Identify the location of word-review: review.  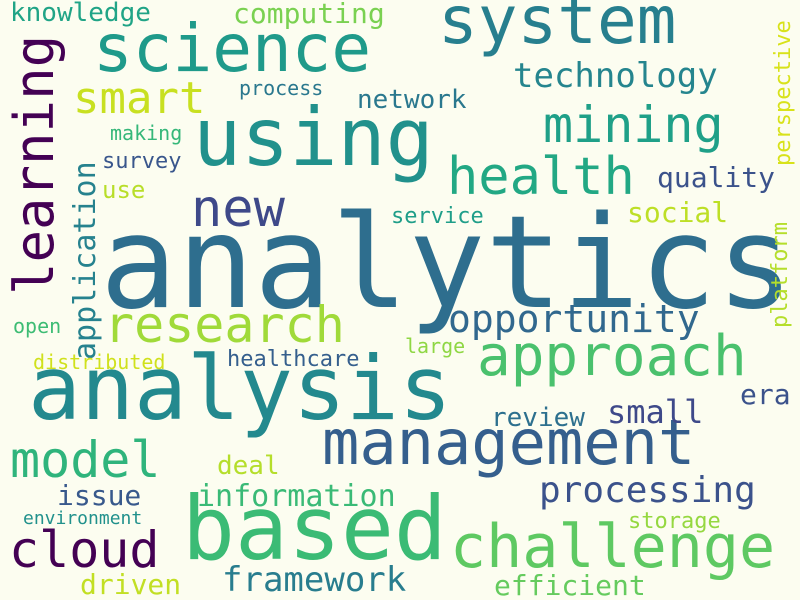
(538, 418).